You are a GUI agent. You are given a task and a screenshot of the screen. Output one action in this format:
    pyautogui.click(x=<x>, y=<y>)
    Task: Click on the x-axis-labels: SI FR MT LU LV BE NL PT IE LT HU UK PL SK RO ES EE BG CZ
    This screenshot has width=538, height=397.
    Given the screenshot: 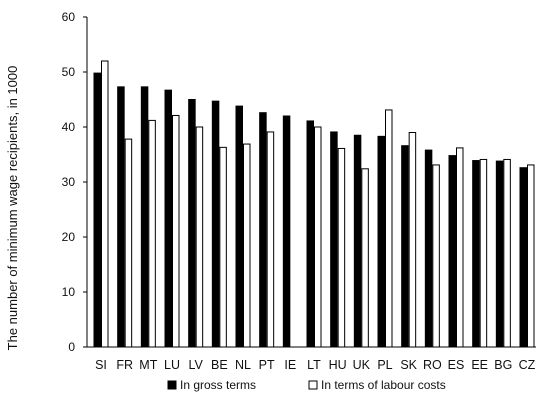 What is the action you would take?
    pyautogui.click(x=315, y=365)
    